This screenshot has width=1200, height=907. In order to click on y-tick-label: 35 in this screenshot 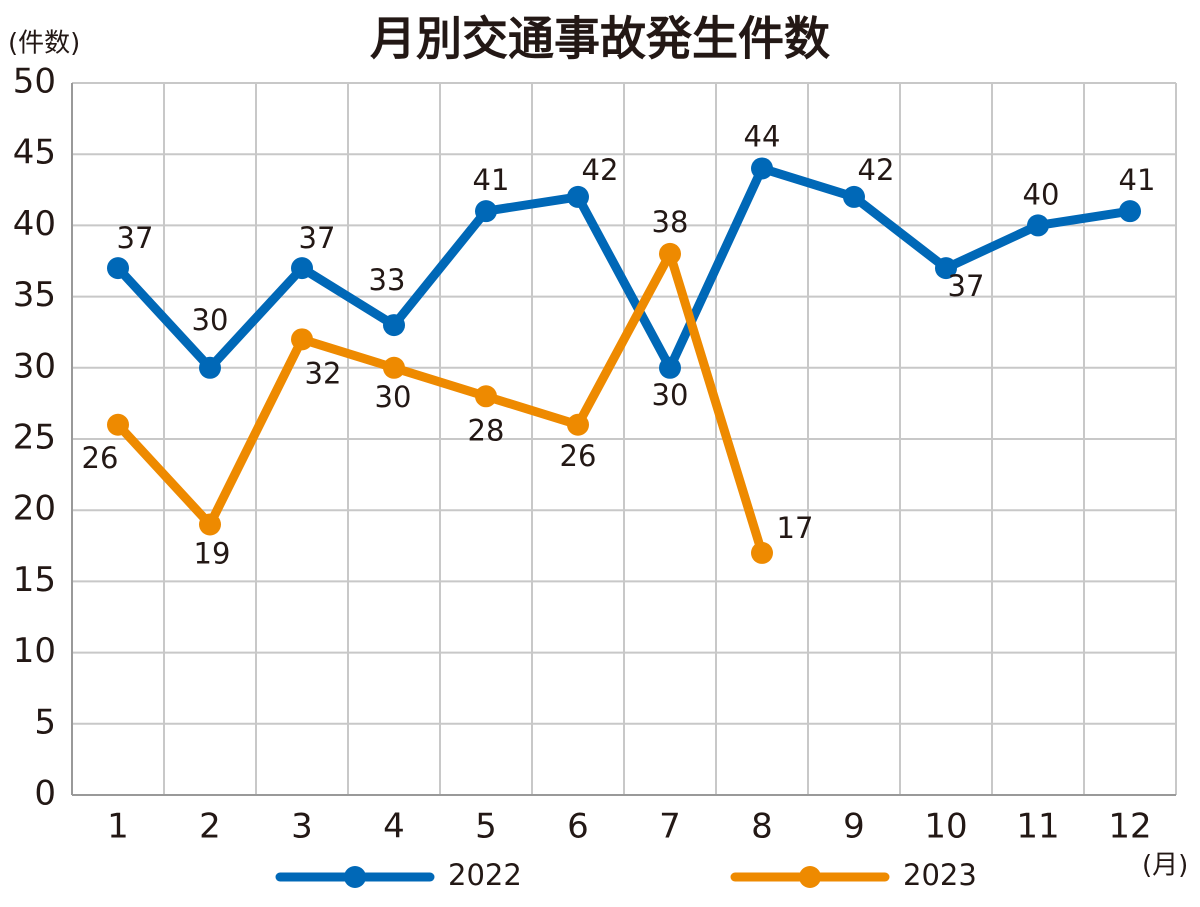, I will do `click(34, 295)`.